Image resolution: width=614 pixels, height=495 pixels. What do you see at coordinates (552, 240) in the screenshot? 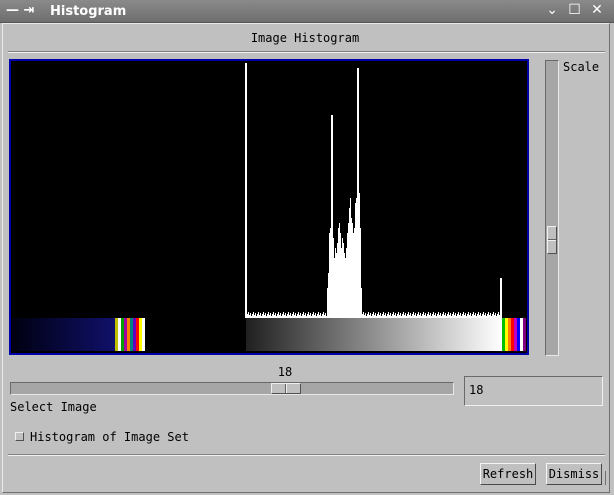
I see `scale-slider-thumb` at bounding box center [552, 240].